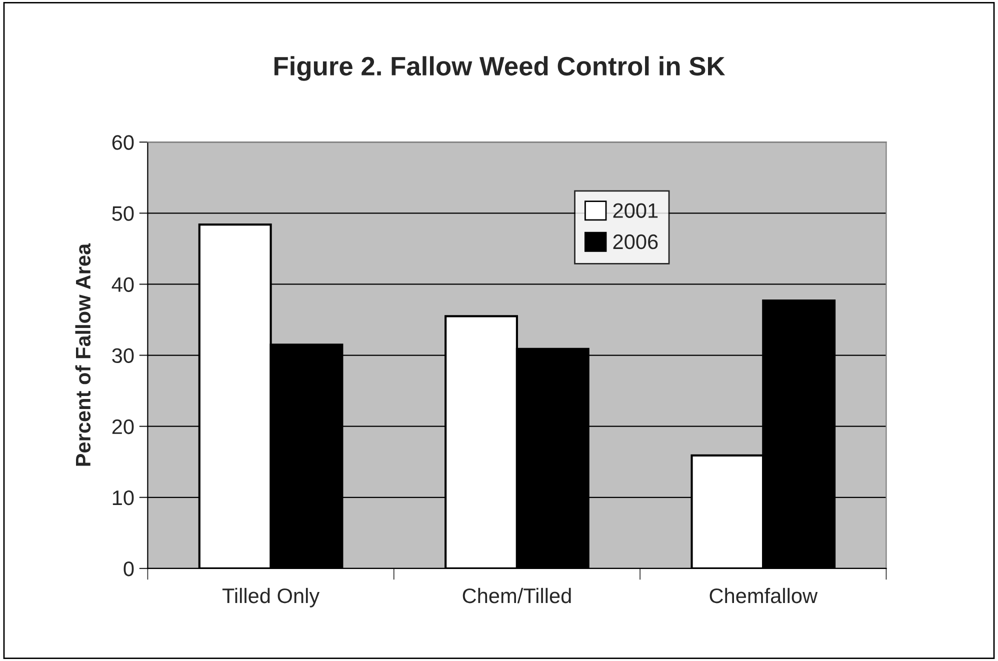 Image resolution: width=998 pixels, height=661 pixels. Describe the element at coordinates (123, 356) in the screenshot. I see `y-tick-label: 30` at that location.